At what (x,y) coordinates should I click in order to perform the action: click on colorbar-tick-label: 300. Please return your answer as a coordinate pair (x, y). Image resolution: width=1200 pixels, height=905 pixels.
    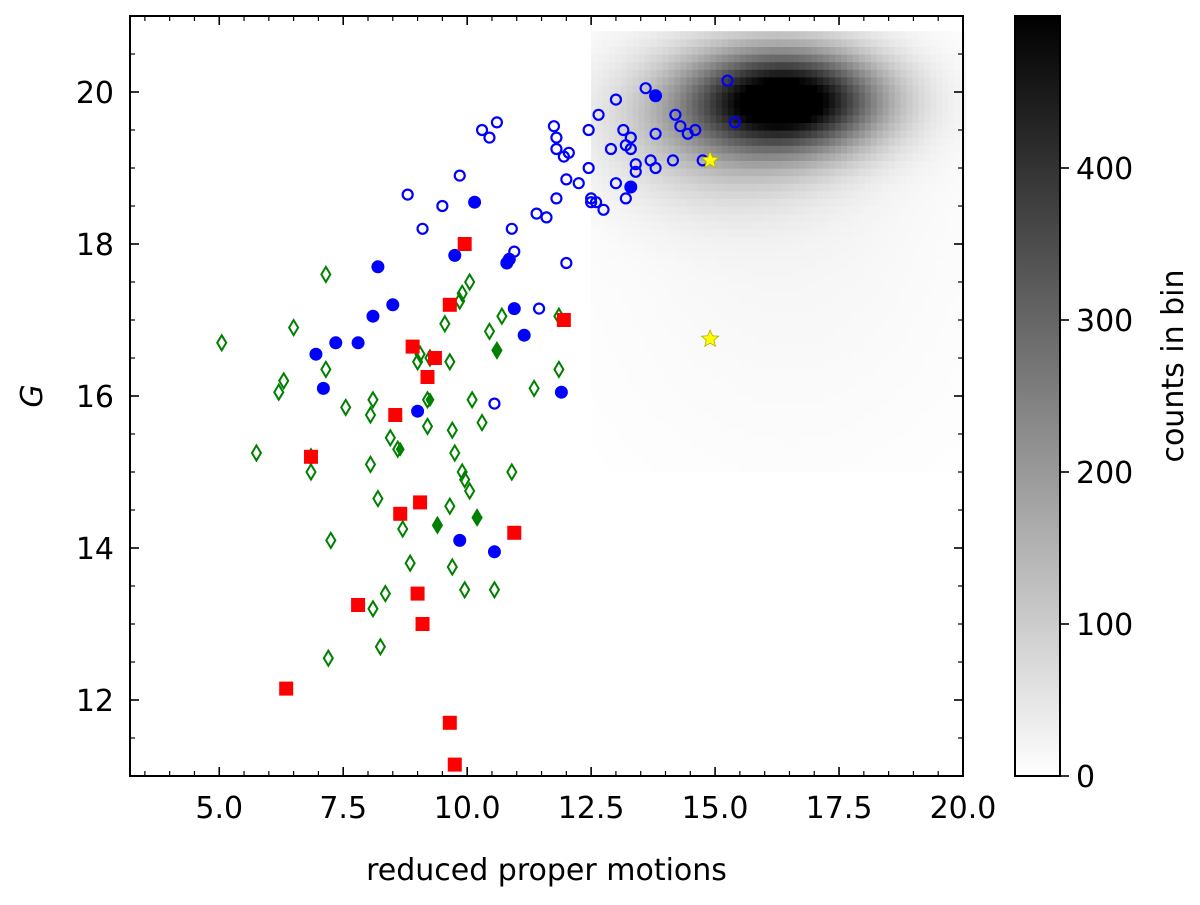
    Looking at the image, I should click on (1104, 321).